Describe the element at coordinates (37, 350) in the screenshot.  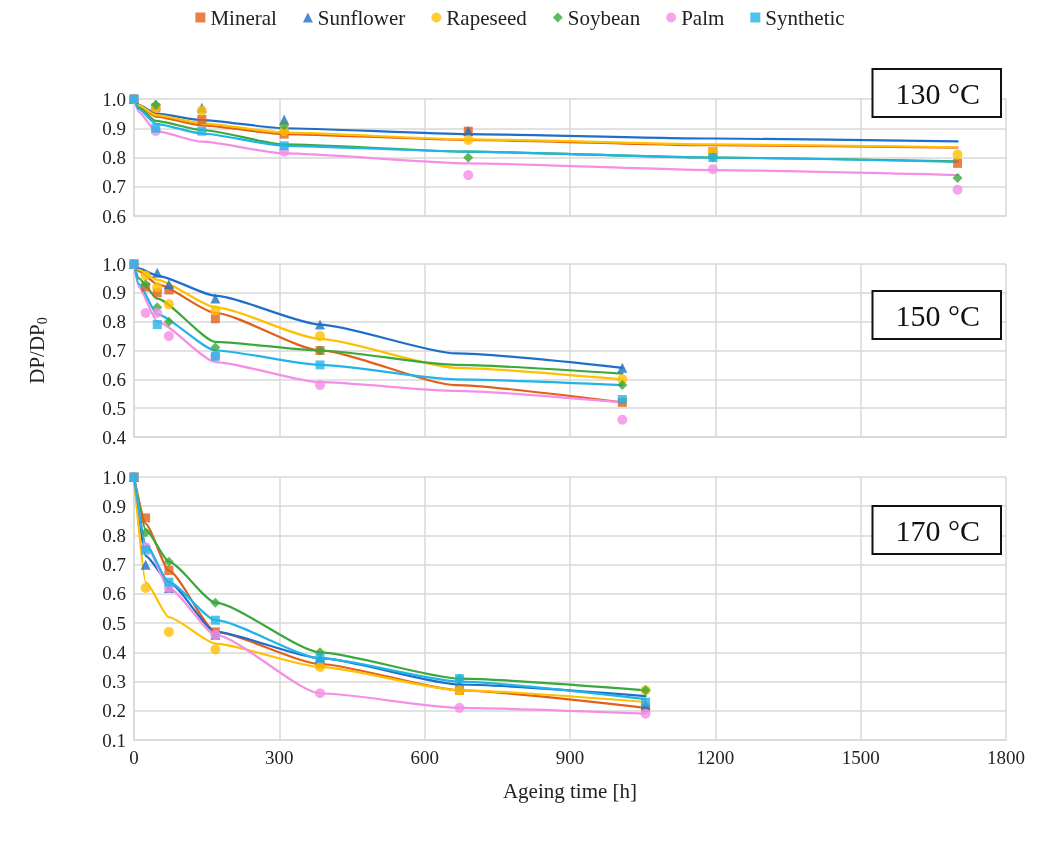
I see `y-axis-title: DP/DP0` at that location.